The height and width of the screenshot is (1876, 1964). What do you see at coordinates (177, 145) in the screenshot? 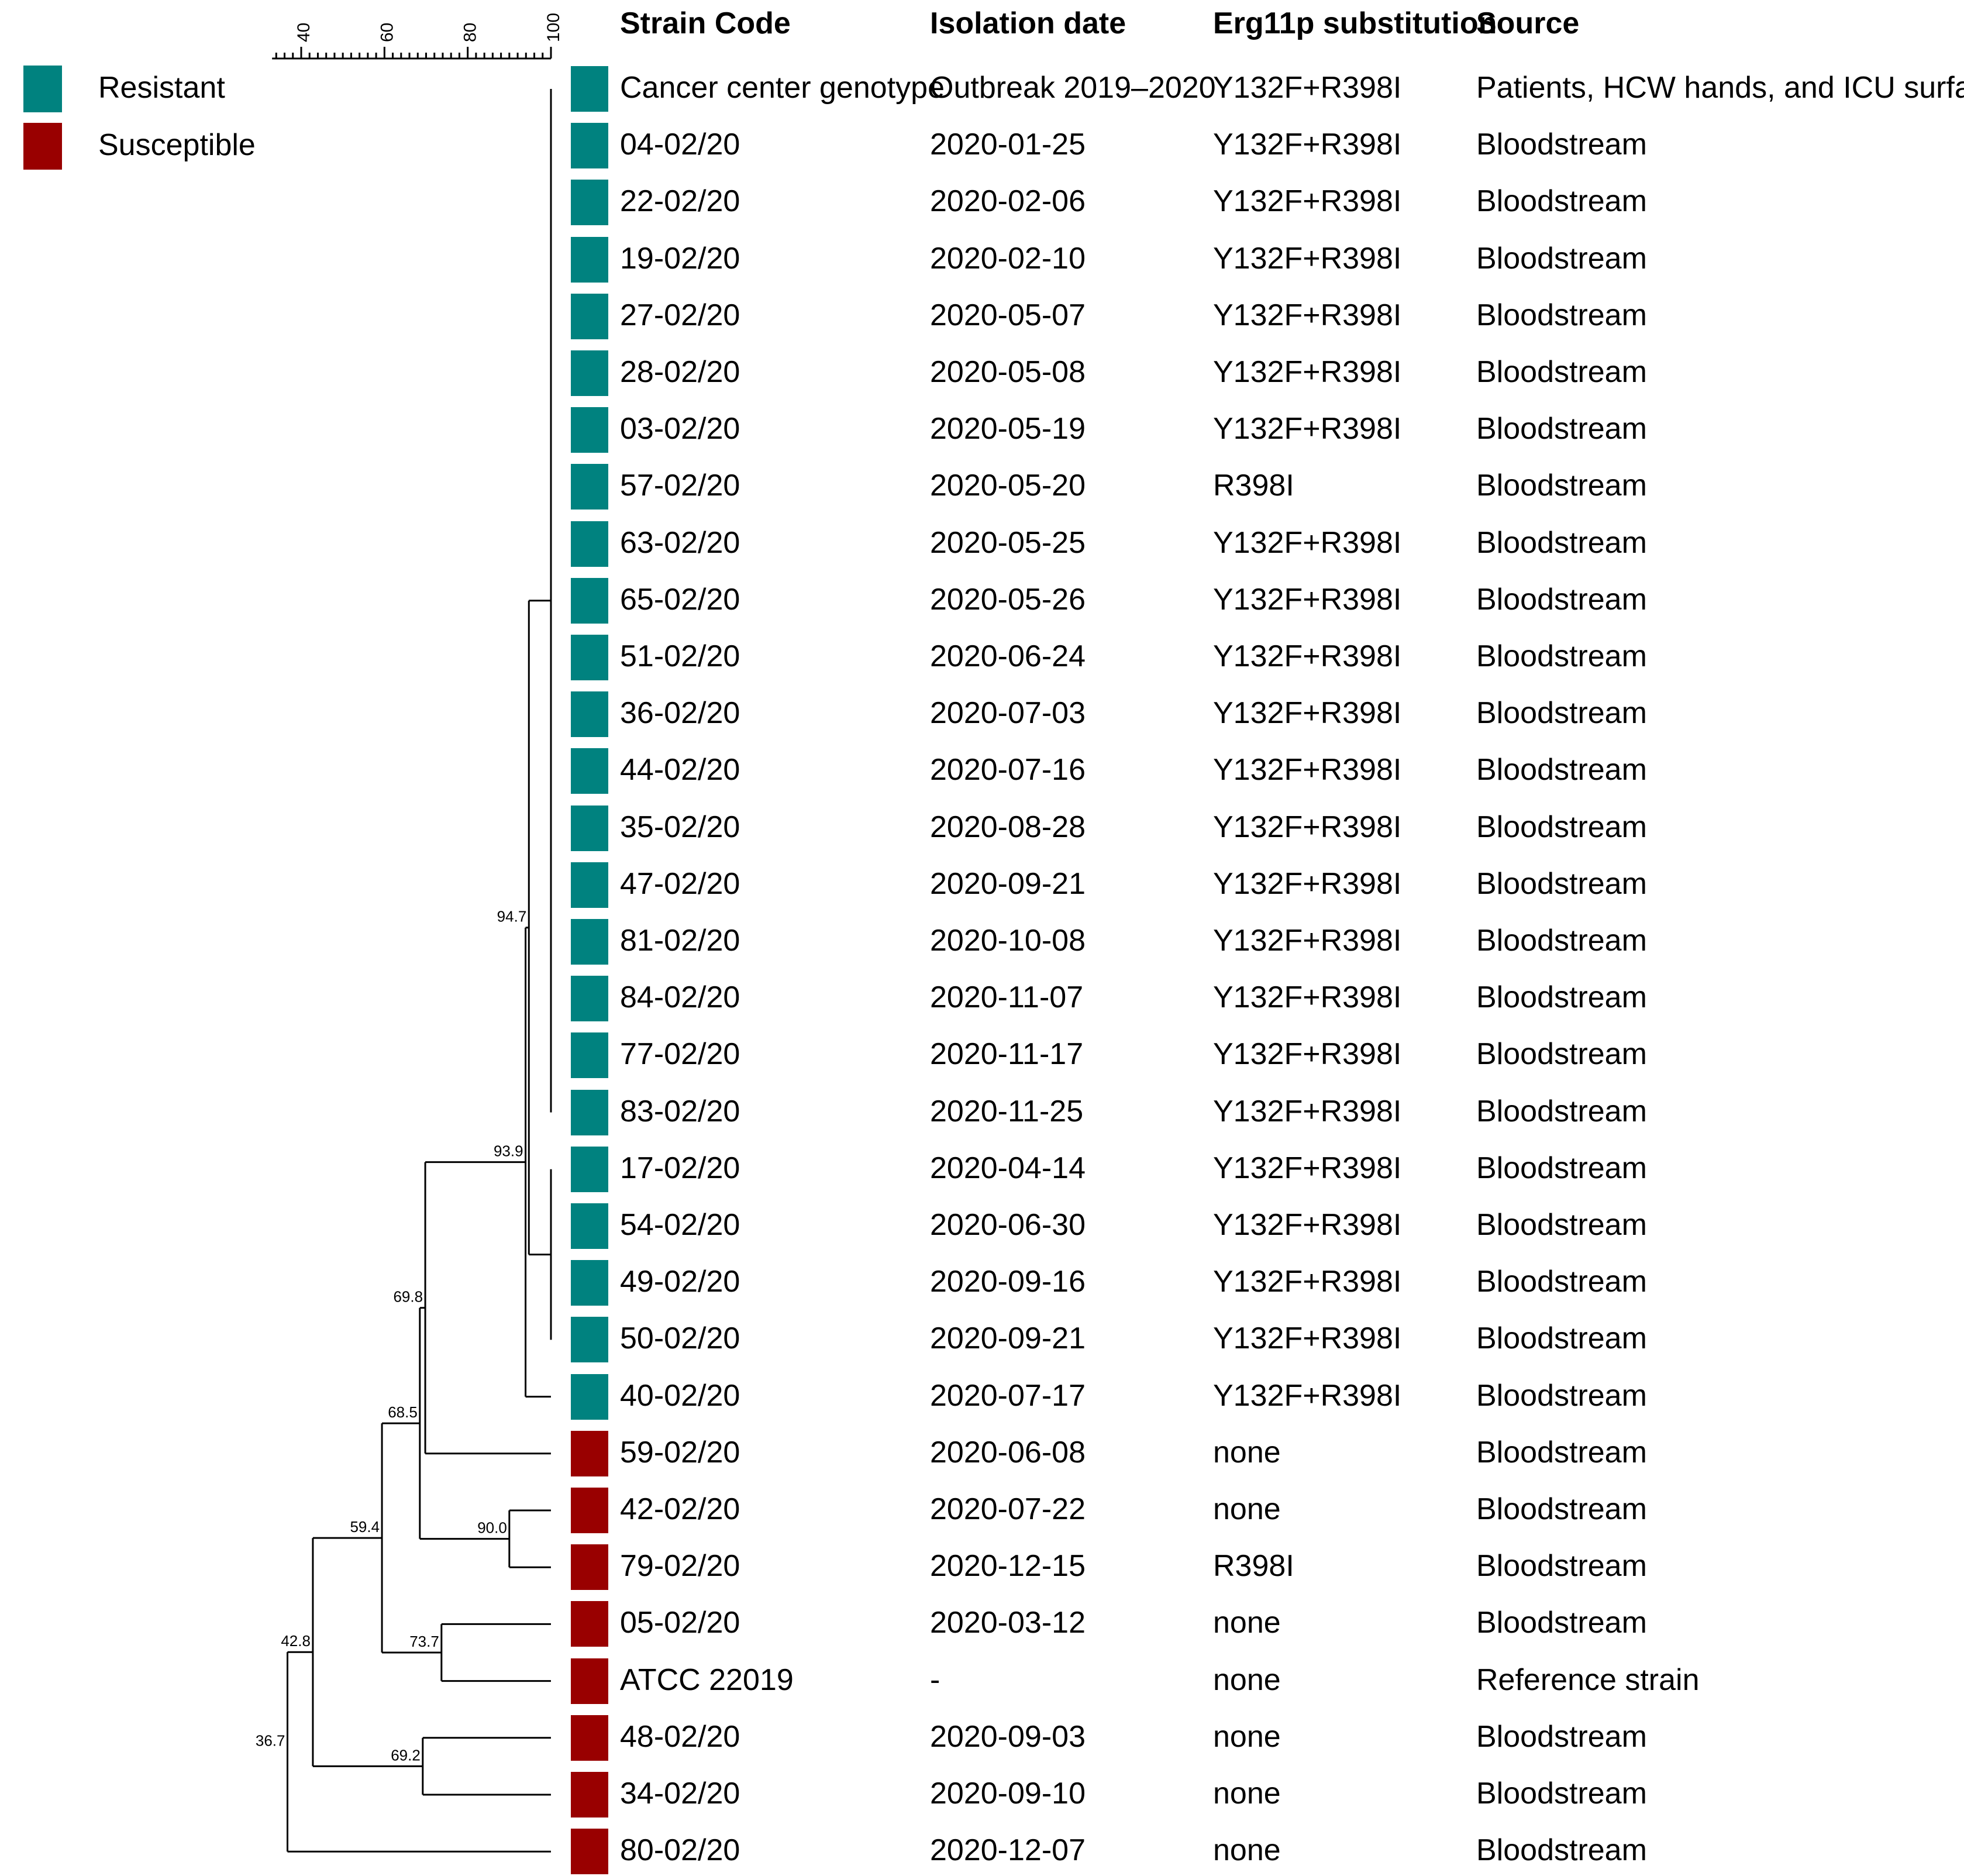
I see `legend-label-susceptible: Susceptible` at bounding box center [177, 145].